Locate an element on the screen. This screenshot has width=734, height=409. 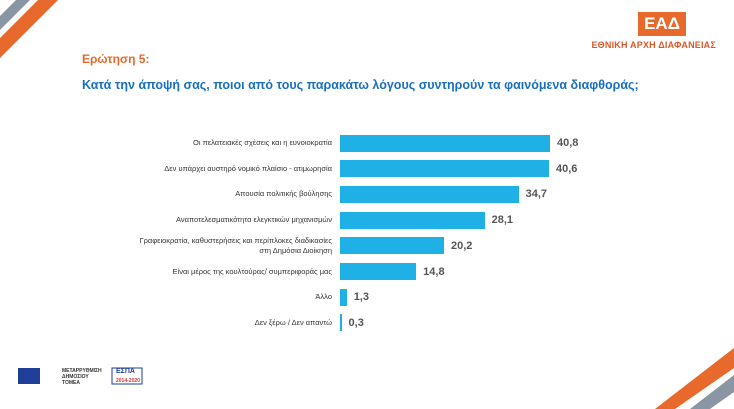
footer-logo: ΜΕΤΑΡΡΥΘΜΙΣΗ ΔΗΜΟΣΙΟΥ ΤΟΜΕΑ is located at coordinates (82, 377).